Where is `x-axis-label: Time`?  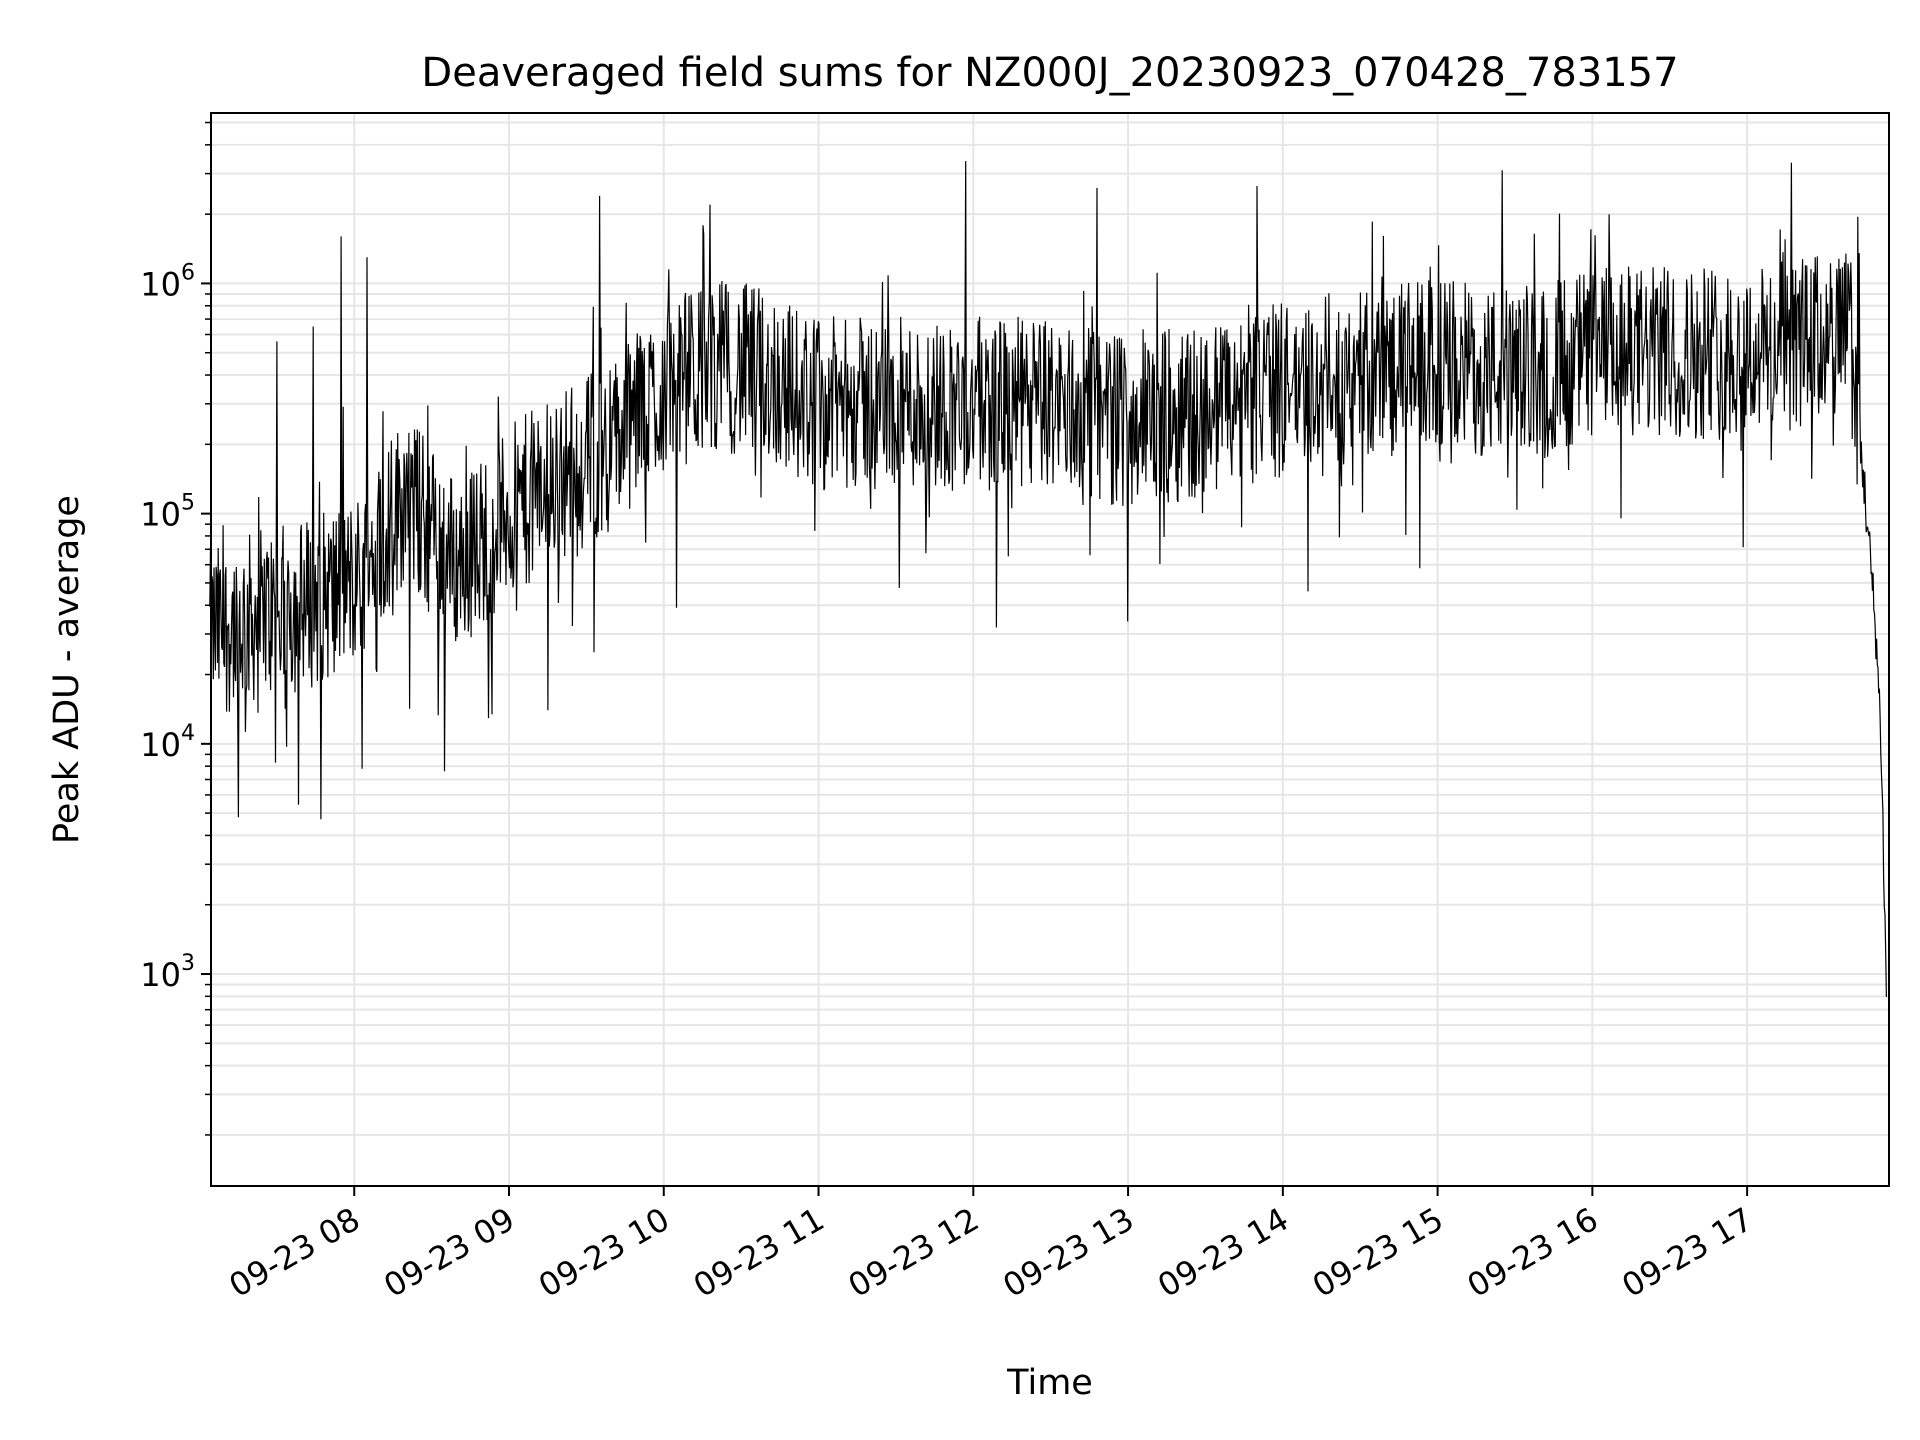
x-axis-label: Time is located at coordinates (1049, 1383).